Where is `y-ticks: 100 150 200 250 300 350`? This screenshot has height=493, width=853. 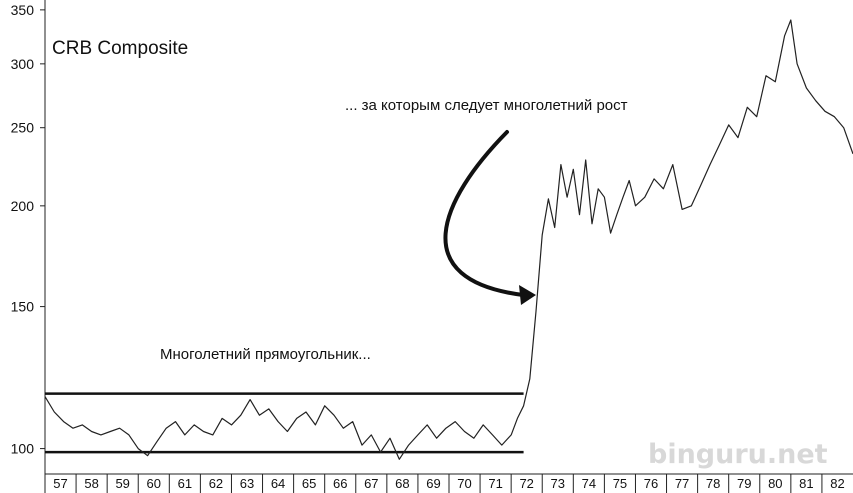
y-ticks: 100 150 200 250 300 350 is located at coordinates (28, 229).